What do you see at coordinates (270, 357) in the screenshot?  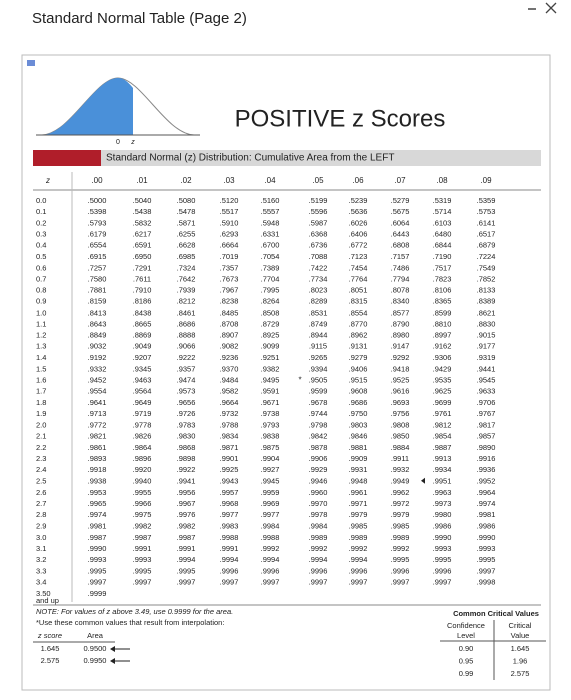 I see `cell: .9251` at bounding box center [270, 357].